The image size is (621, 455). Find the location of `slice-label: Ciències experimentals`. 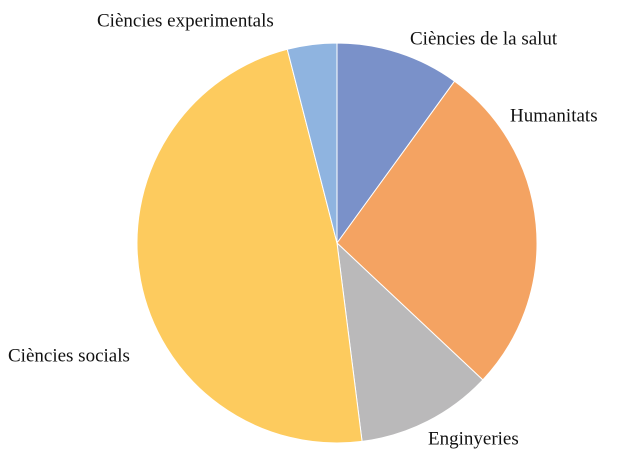

slice-label: Ciències experimentals is located at coordinates (185, 20).